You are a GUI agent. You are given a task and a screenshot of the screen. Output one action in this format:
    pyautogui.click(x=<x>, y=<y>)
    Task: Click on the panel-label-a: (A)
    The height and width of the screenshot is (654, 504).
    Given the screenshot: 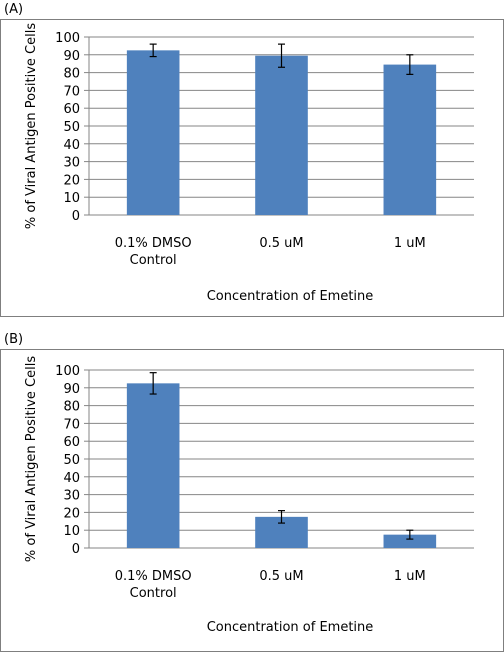 What is the action you would take?
    pyautogui.click(x=14, y=9)
    